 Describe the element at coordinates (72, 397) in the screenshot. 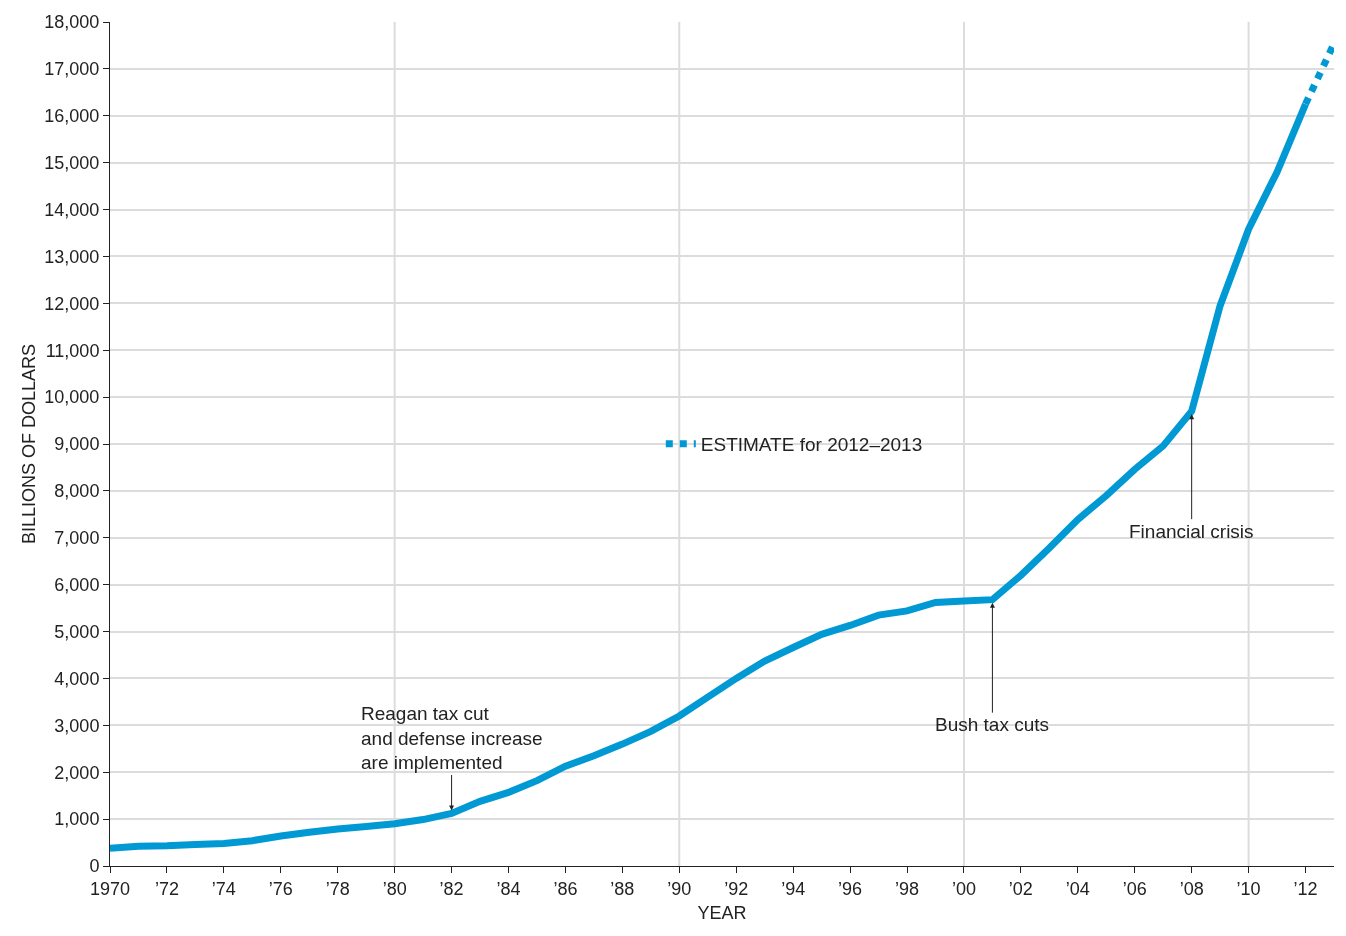

I see `y-tick-label: 10,000` at that location.